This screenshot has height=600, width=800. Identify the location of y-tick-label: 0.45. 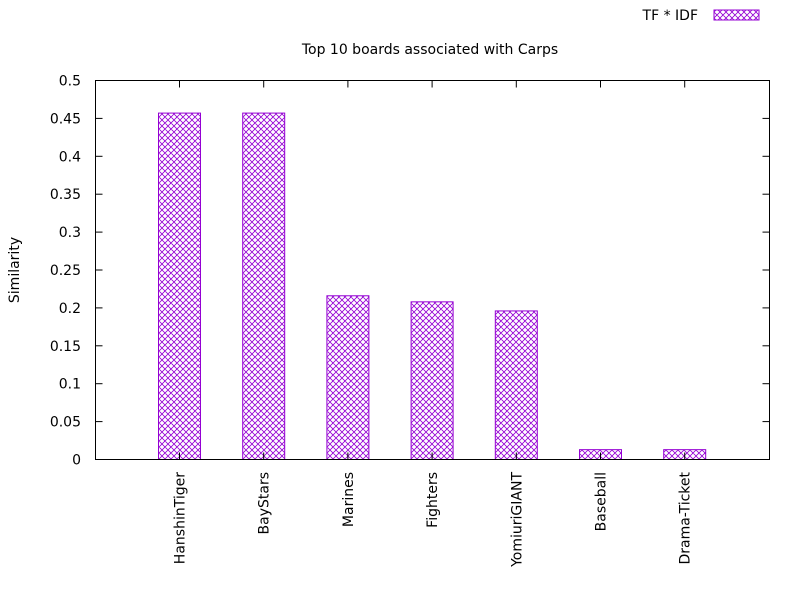
(65, 119).